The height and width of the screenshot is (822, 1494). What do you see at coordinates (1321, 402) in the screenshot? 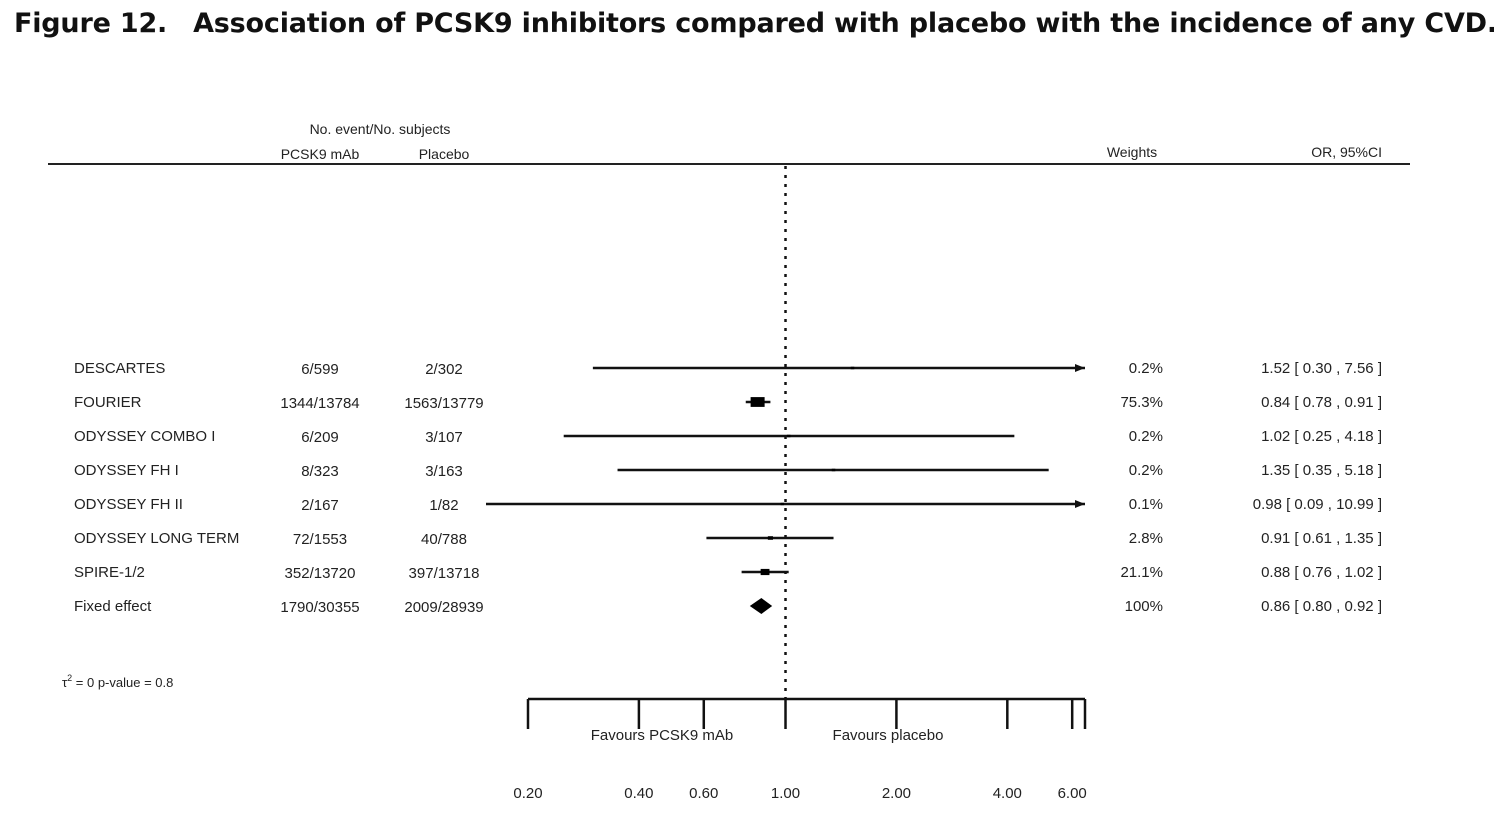
I see `study-1-ci-text: 0.84 [ 0.78 , 0.91 ]` at bounding box center [1321, 402].